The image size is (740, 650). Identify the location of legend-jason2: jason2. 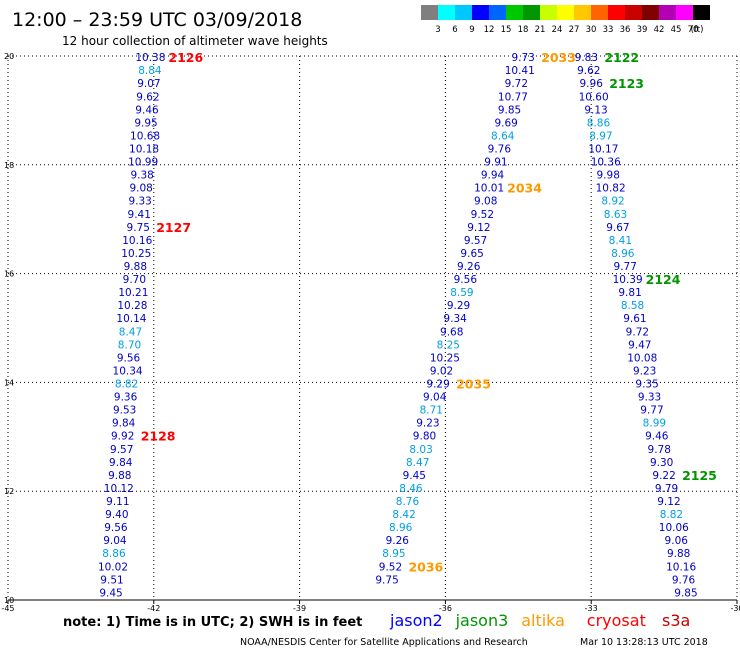
(416, 620).